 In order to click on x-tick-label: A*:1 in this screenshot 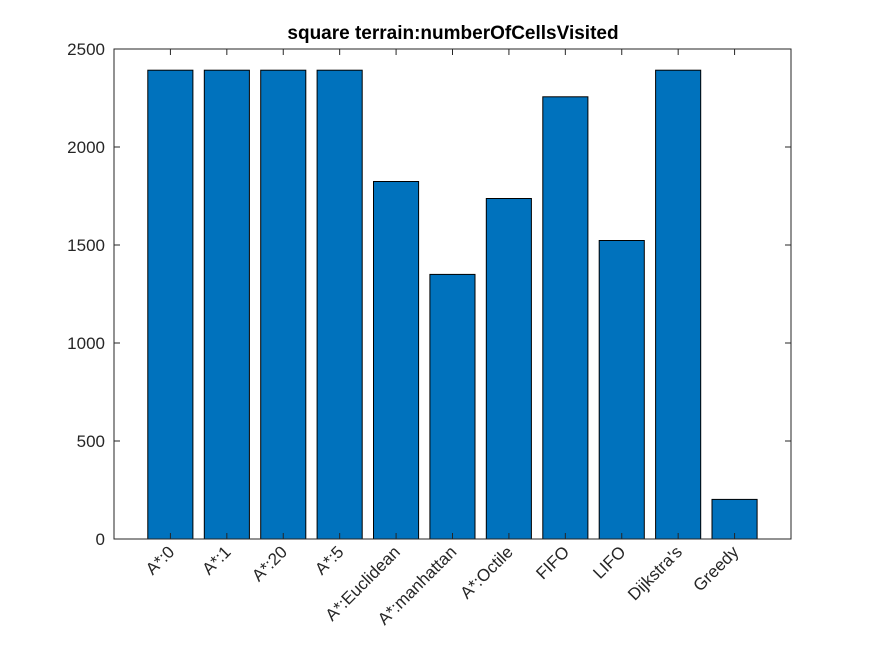, I will do `click(216, 560)`.